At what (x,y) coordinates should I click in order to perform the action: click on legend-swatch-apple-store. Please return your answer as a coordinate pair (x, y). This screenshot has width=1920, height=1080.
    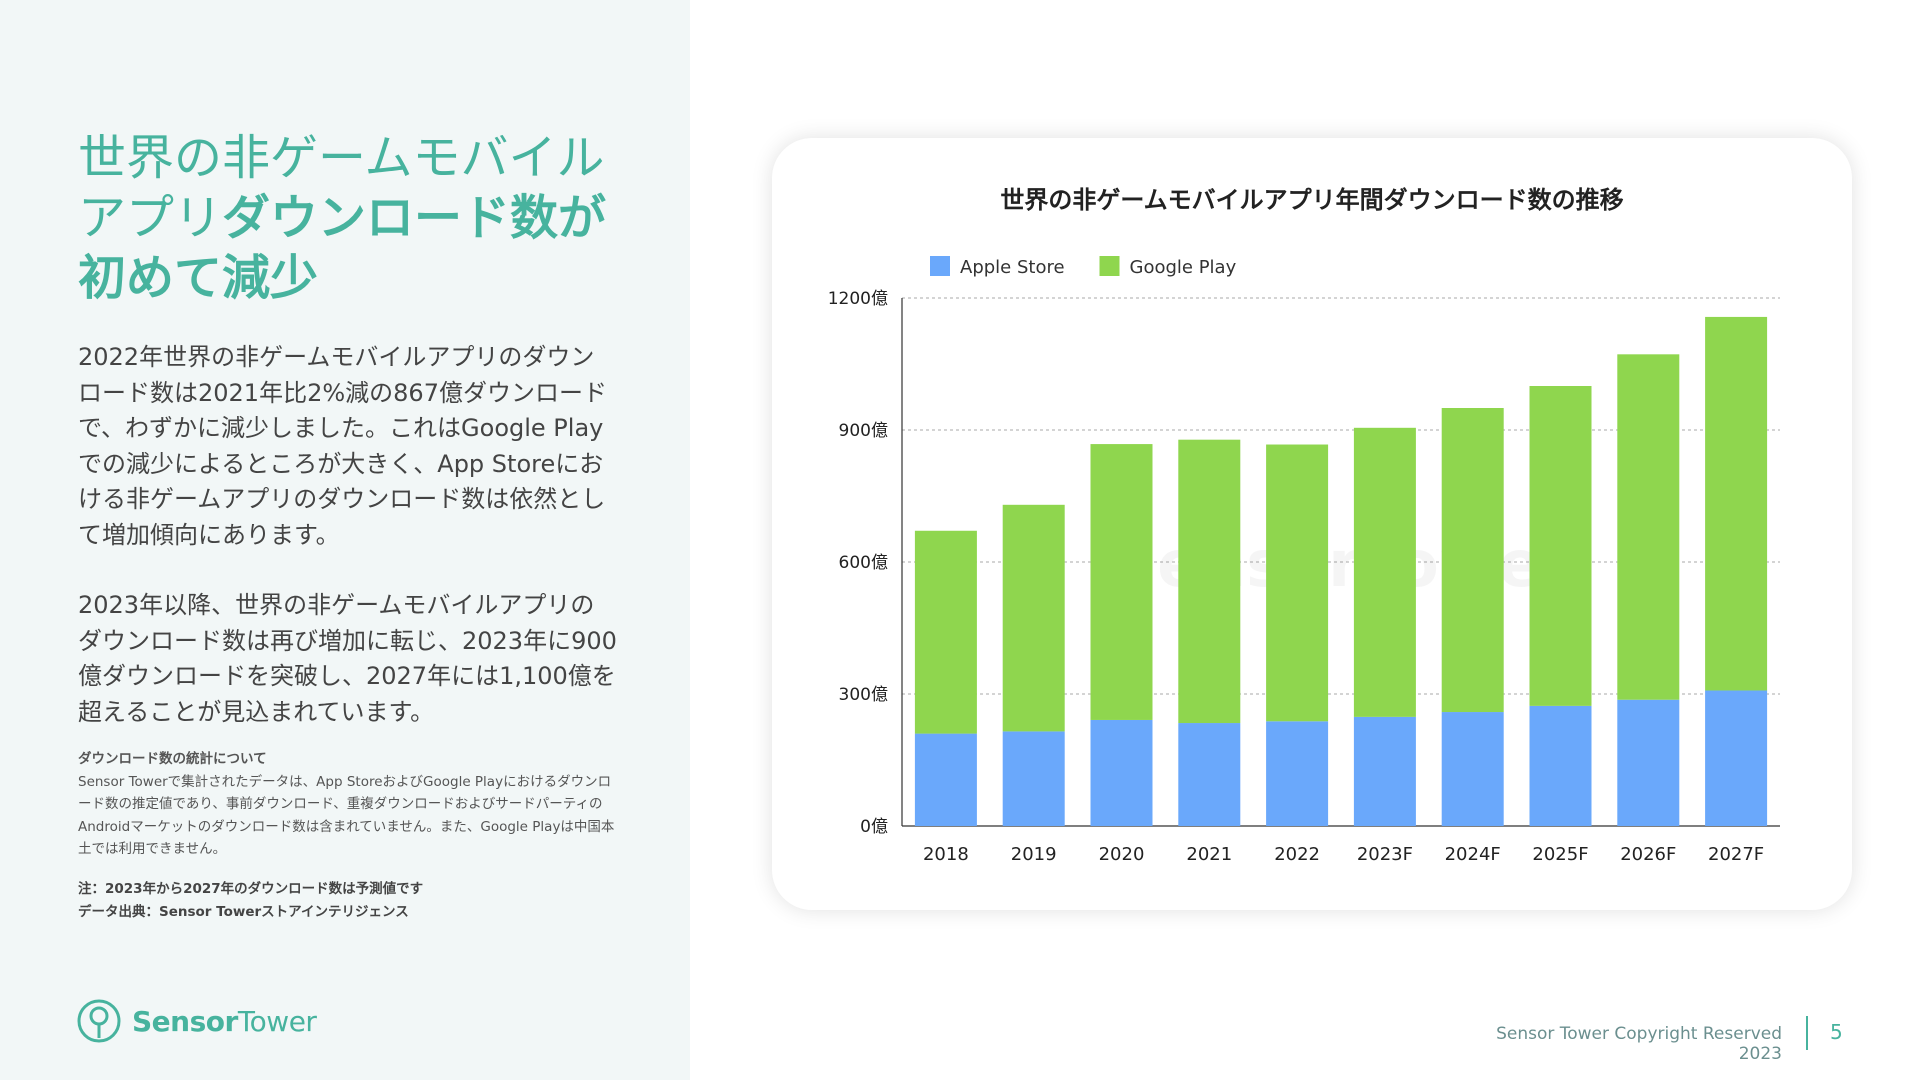
    Looking at the image, I should click on (940, 266).